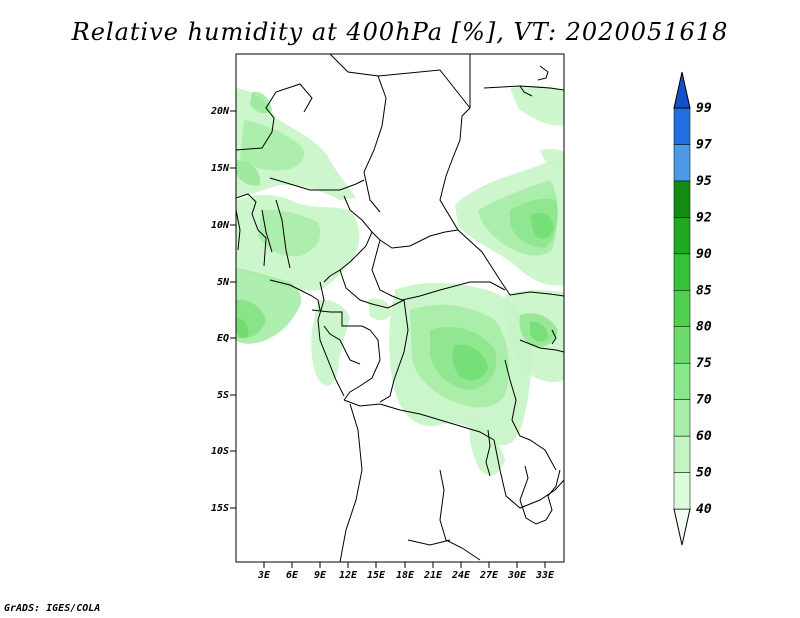  What do you see at coordinates (376, 575) in the screenshot?
I see `lon-tick-label: 15E` at bounding box center [376, 575].